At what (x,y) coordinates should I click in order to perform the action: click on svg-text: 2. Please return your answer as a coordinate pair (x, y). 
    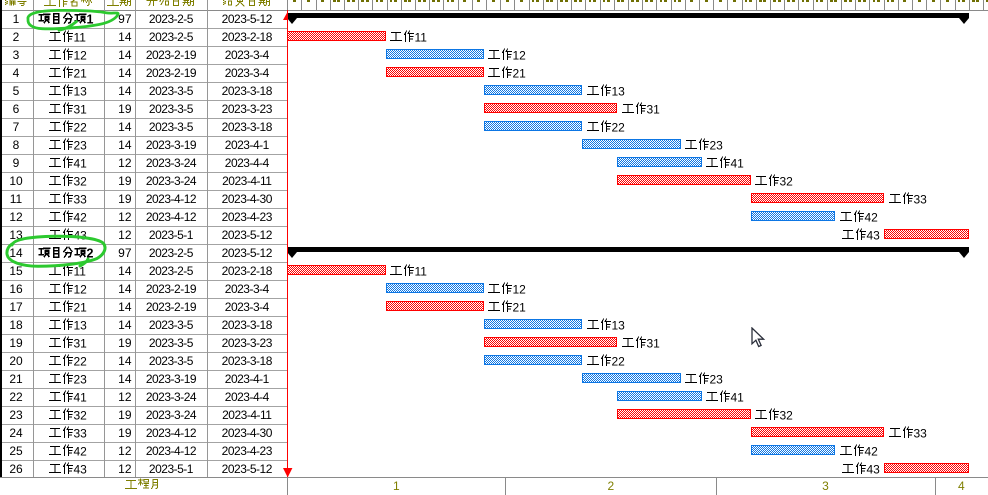
    Looking at the image, I should click on (90, 253).